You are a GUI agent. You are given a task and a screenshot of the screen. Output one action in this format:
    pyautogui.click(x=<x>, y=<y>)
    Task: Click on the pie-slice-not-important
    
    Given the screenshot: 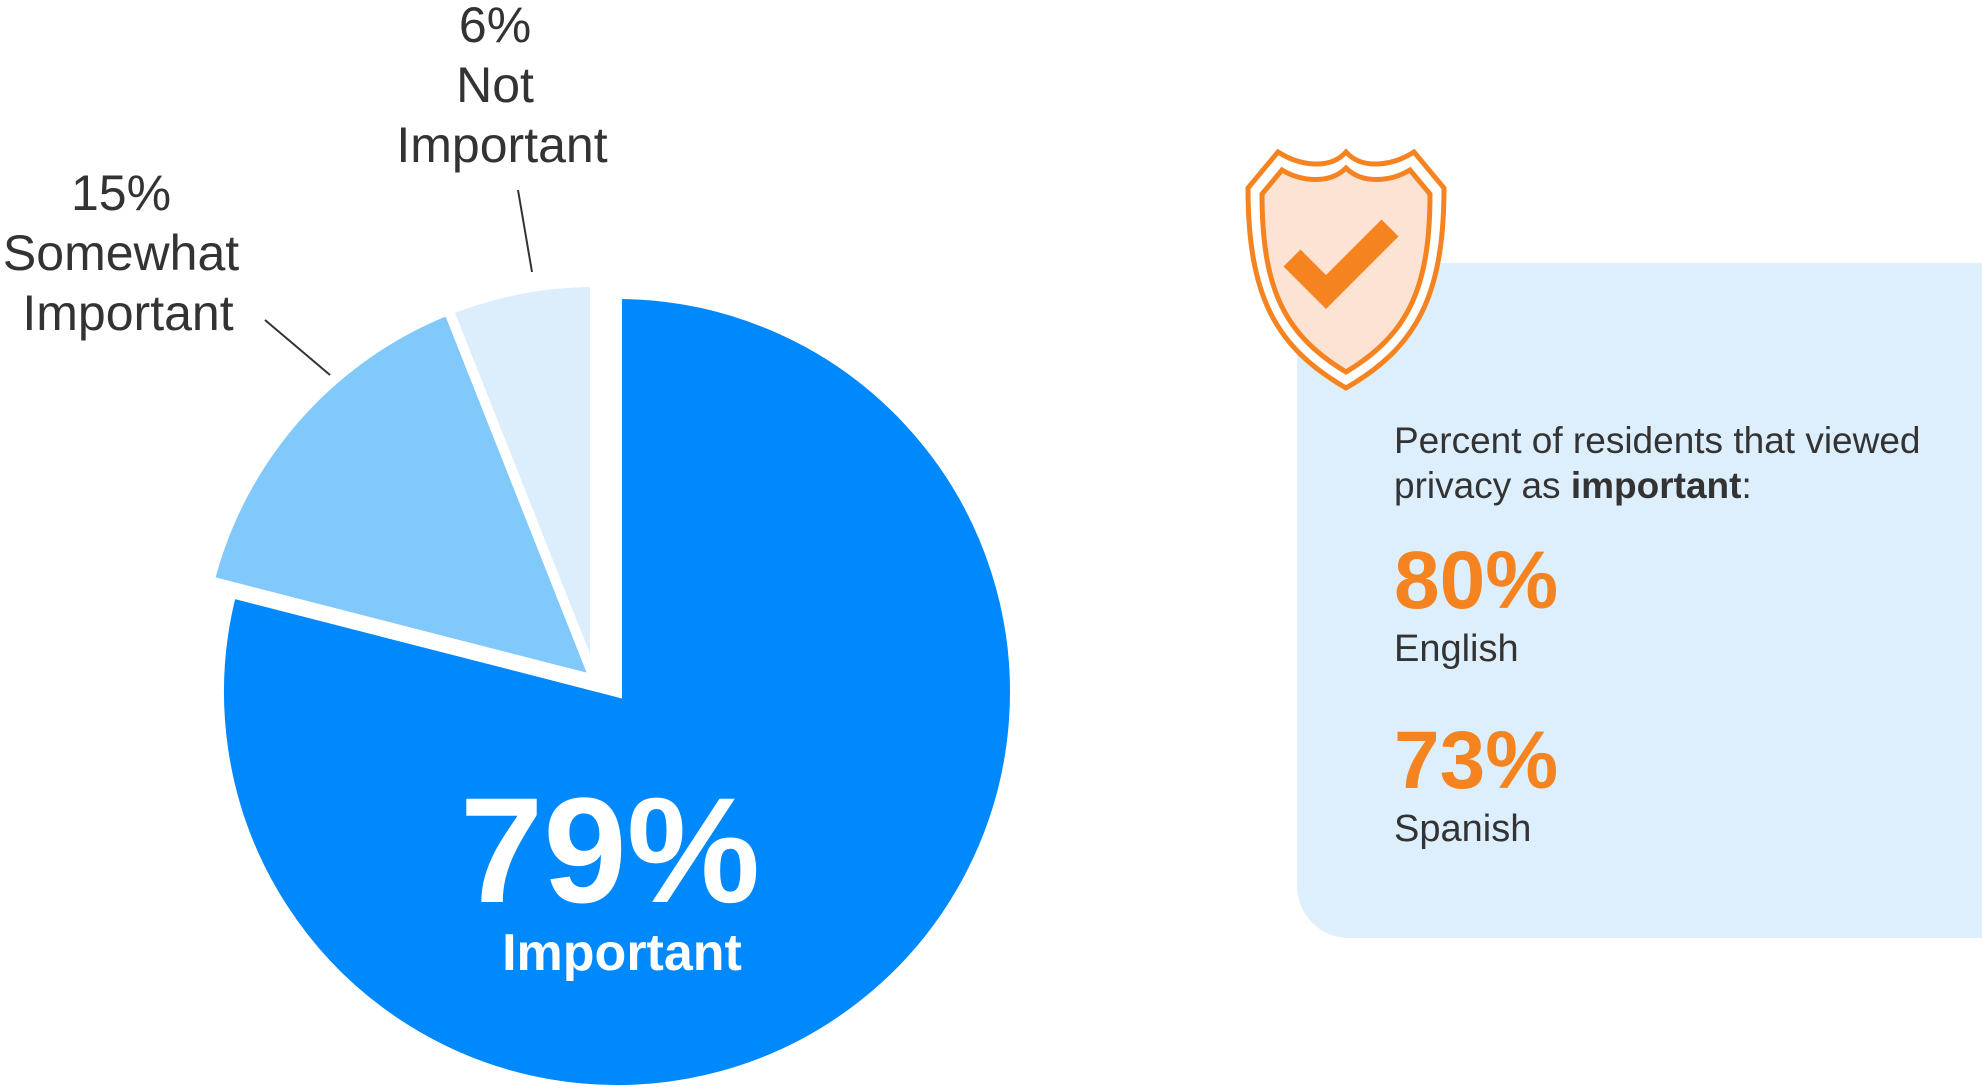 What is the action you would take?
    pyautogui.click(x=520, y=479)
    